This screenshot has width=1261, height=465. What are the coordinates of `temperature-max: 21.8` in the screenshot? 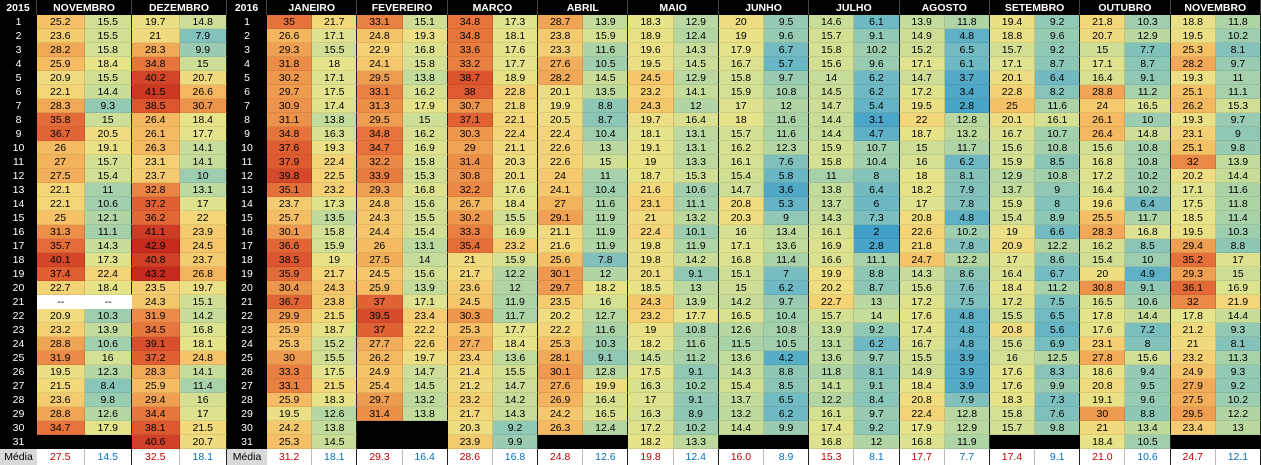 It's located at (922, 246).